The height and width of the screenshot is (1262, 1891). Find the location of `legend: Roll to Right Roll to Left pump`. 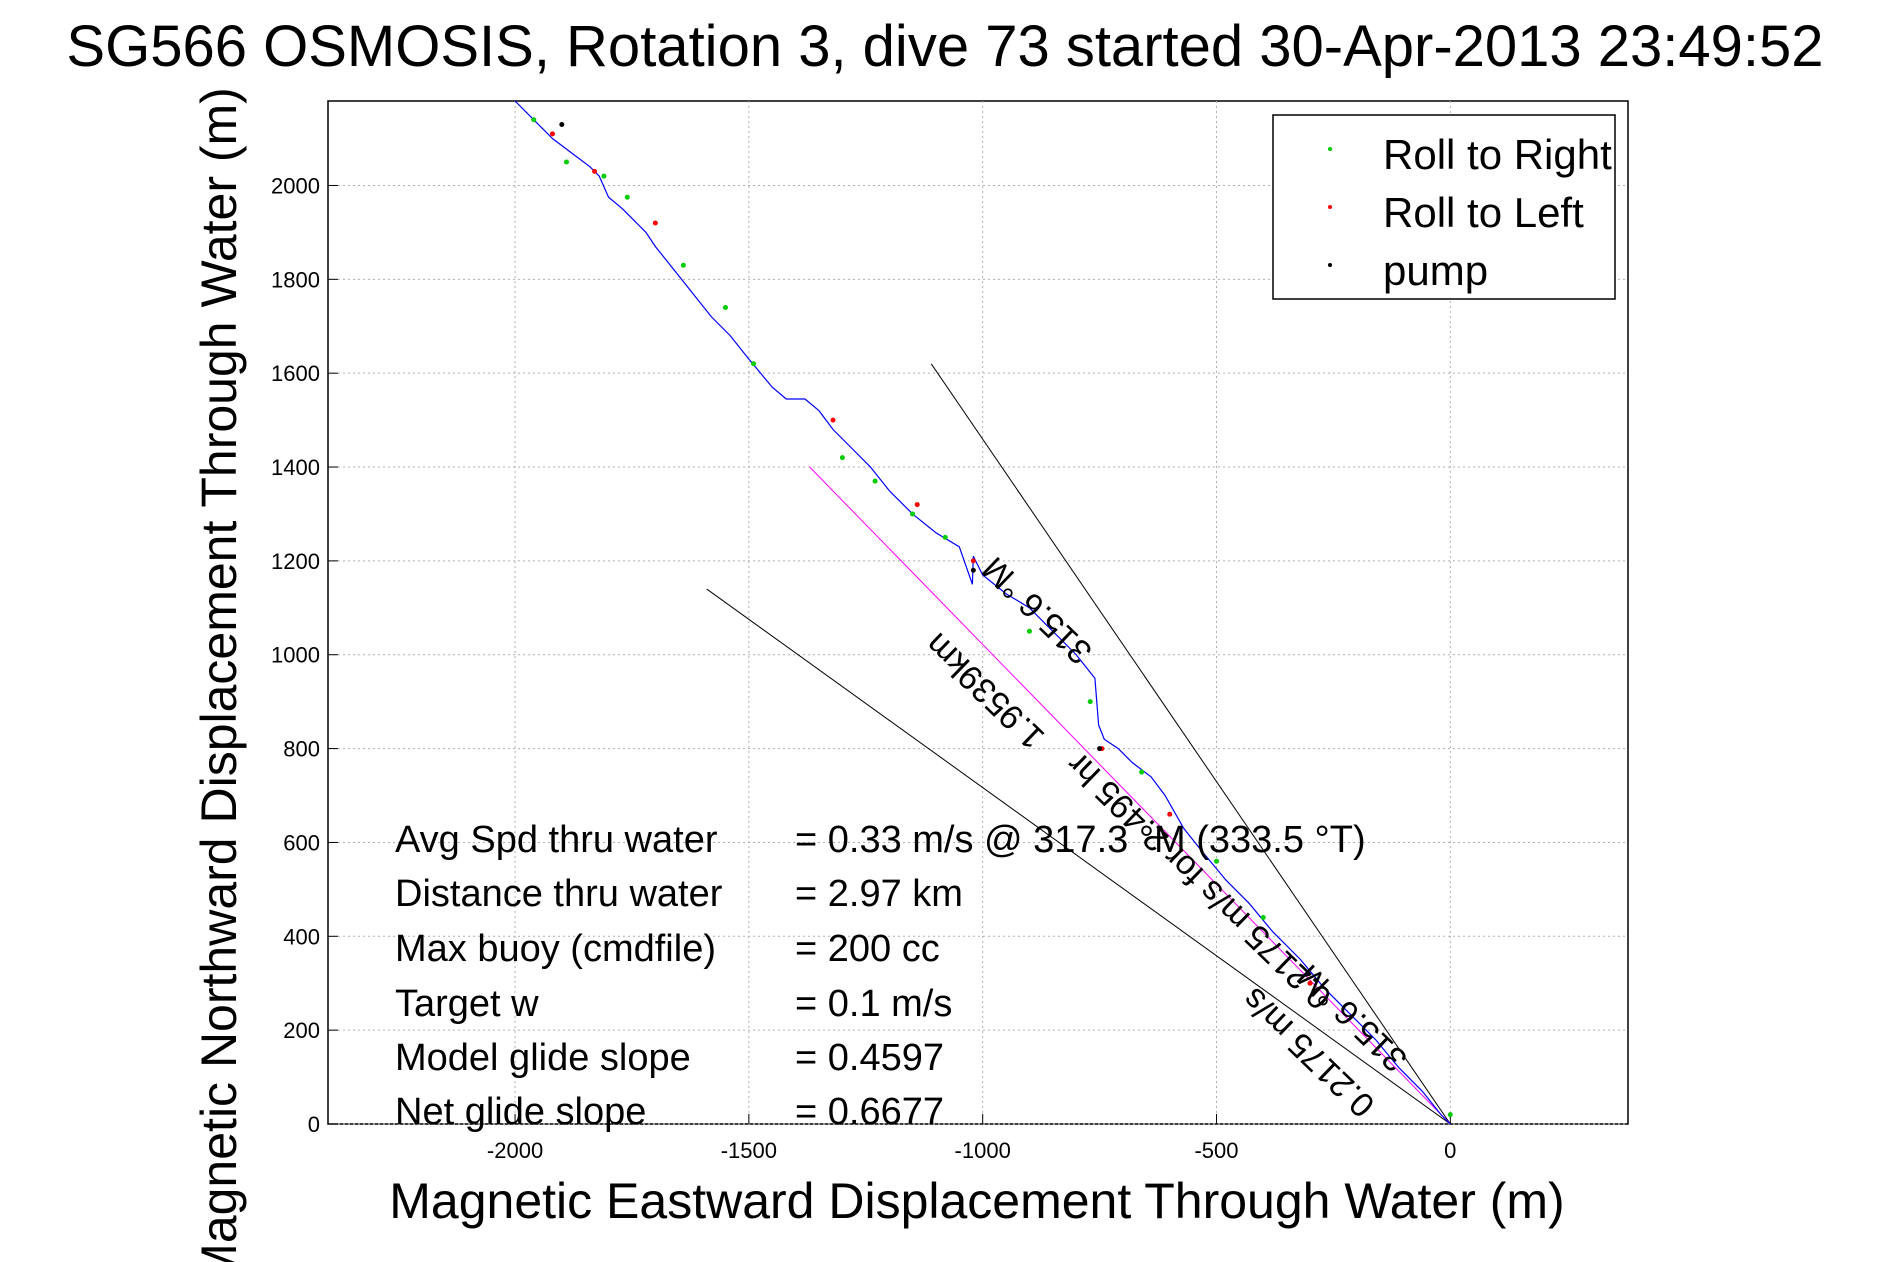

legend: Roll to Right Roll to Left pump is located at coordinates (1444, 207).